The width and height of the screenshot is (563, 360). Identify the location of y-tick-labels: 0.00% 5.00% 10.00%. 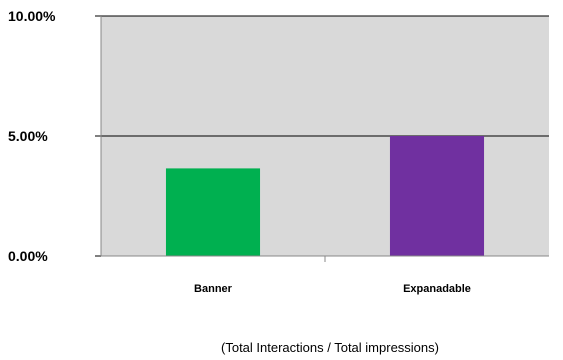
(32, 136).